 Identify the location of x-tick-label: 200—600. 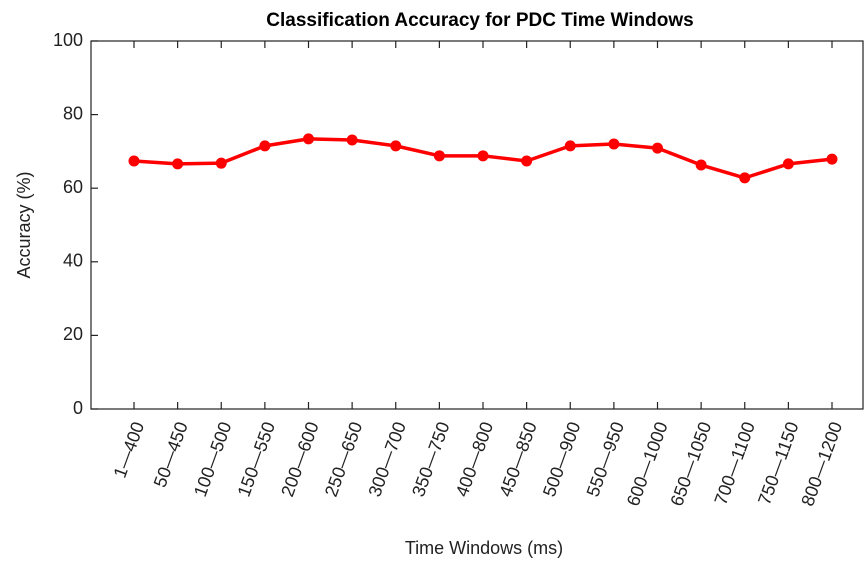
(299, 459).